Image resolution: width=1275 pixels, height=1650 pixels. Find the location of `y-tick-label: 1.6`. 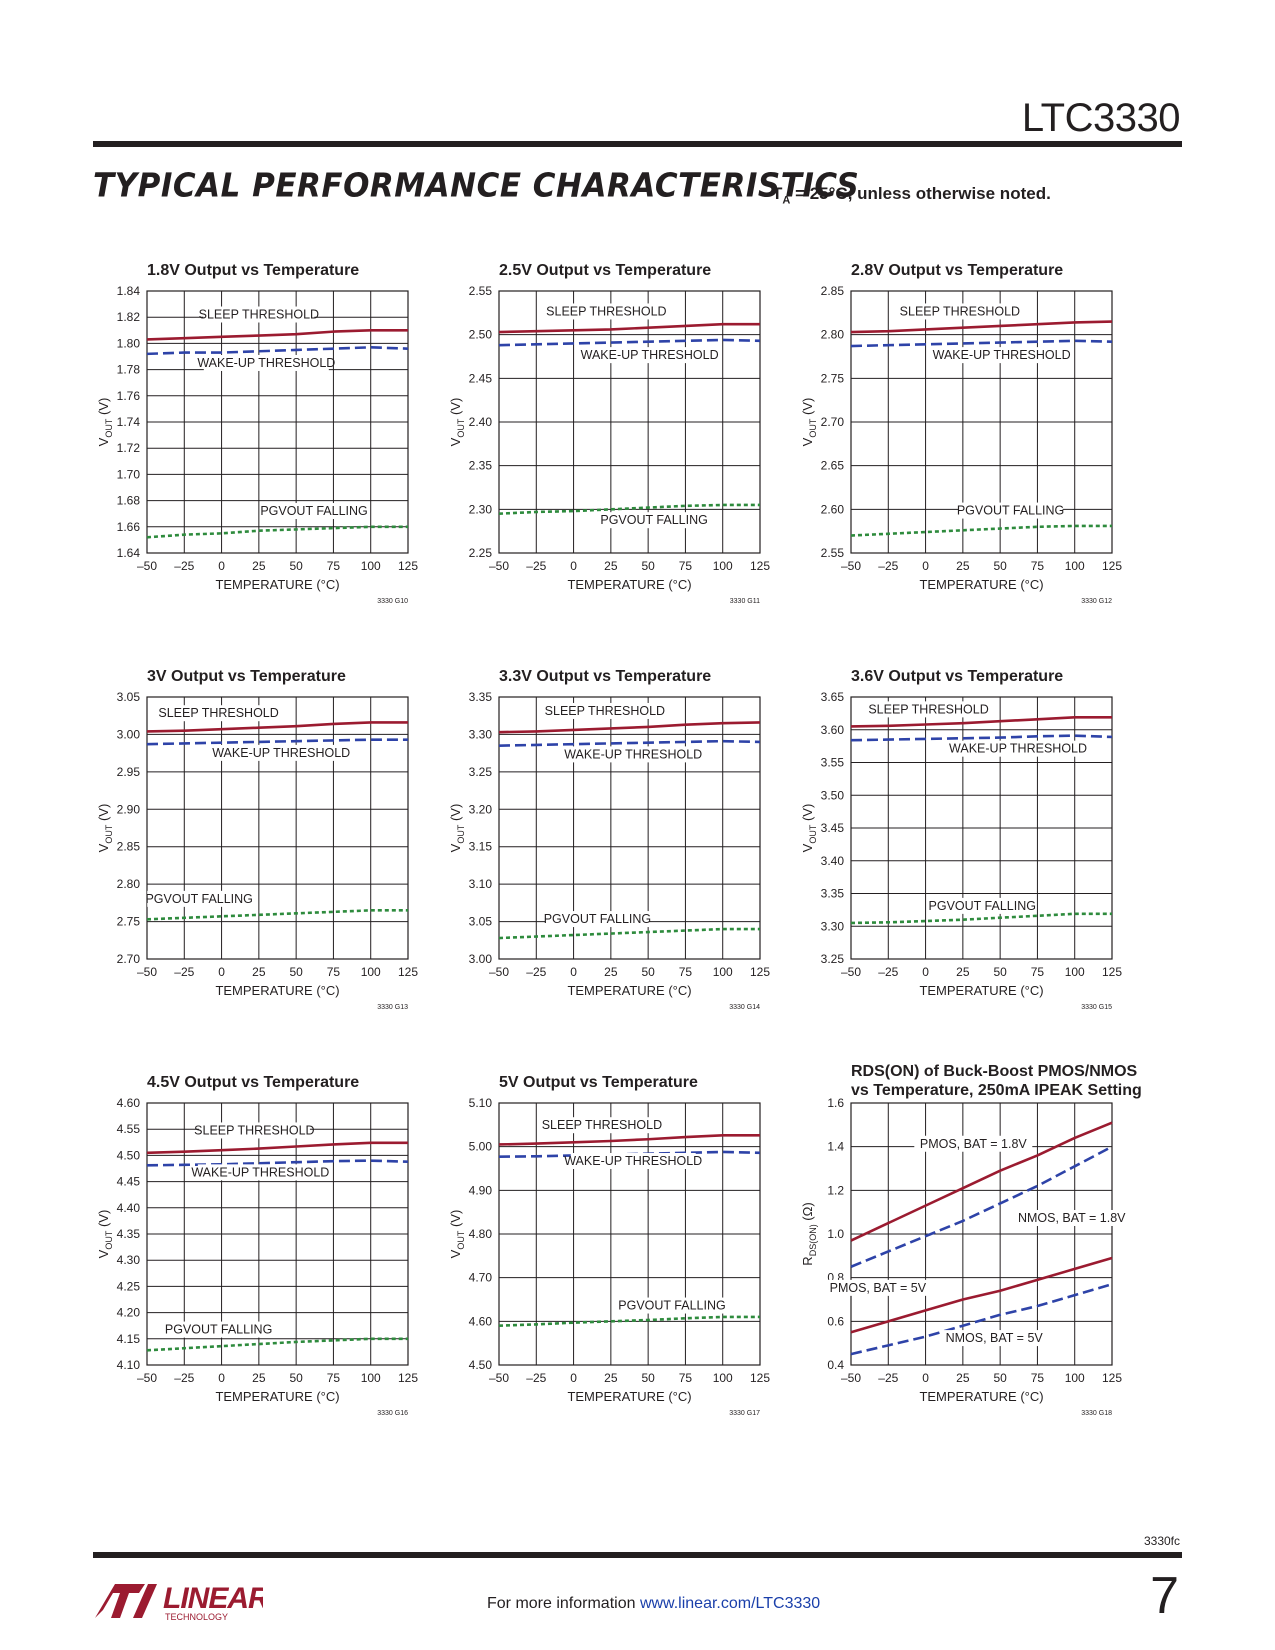

y-tick-label: 1.6 is located at coordinates (835, 1103).